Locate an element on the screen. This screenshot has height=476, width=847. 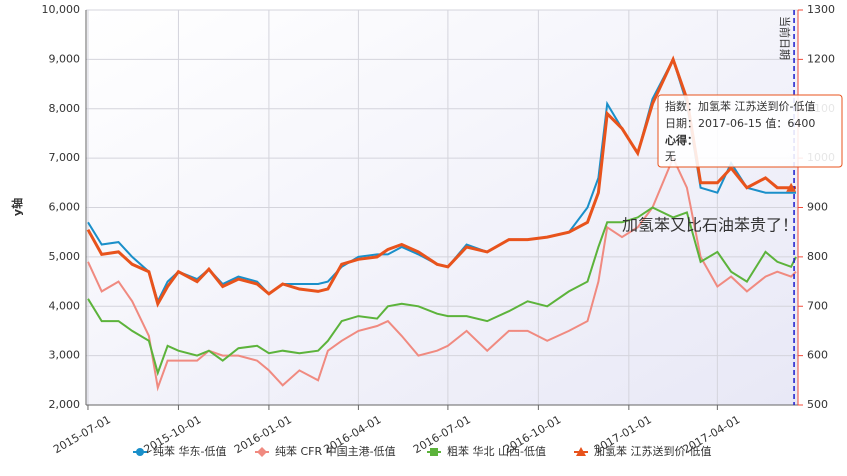
y2-tick-label: 500 is located at coordinates (817, 404).